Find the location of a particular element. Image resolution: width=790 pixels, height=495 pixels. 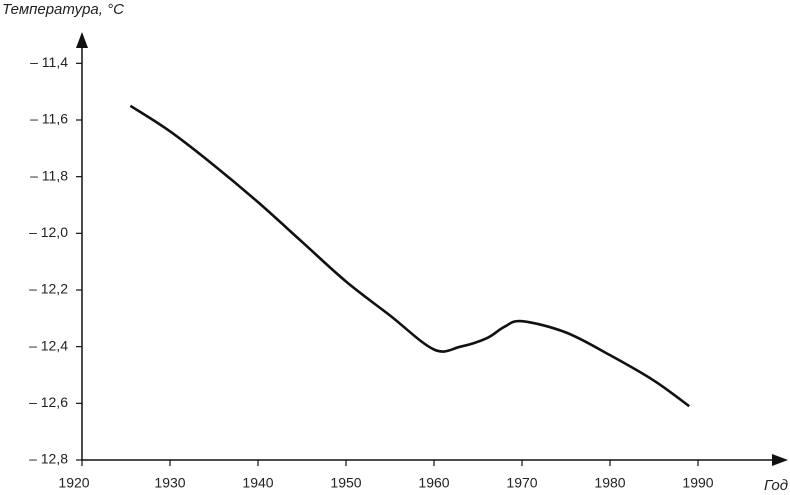

x-tick-label: 1930 is located at coordinates (169, 483).